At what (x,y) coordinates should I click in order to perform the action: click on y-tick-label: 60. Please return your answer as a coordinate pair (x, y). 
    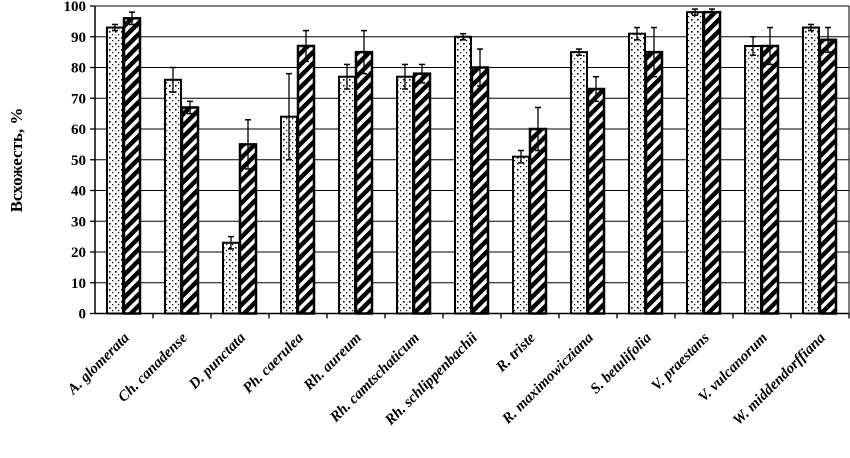
    Looking at the image, I should click on (78, 130).